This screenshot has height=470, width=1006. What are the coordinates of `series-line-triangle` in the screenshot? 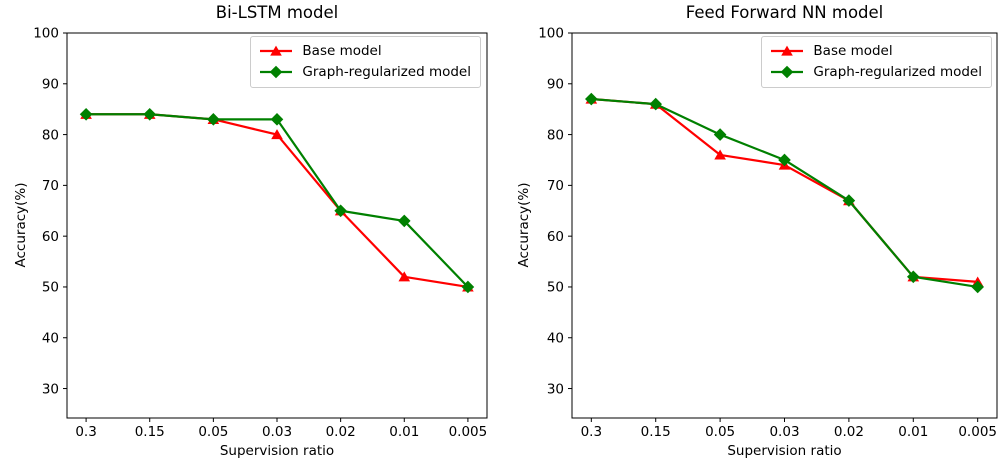 It's located at (277, 201).